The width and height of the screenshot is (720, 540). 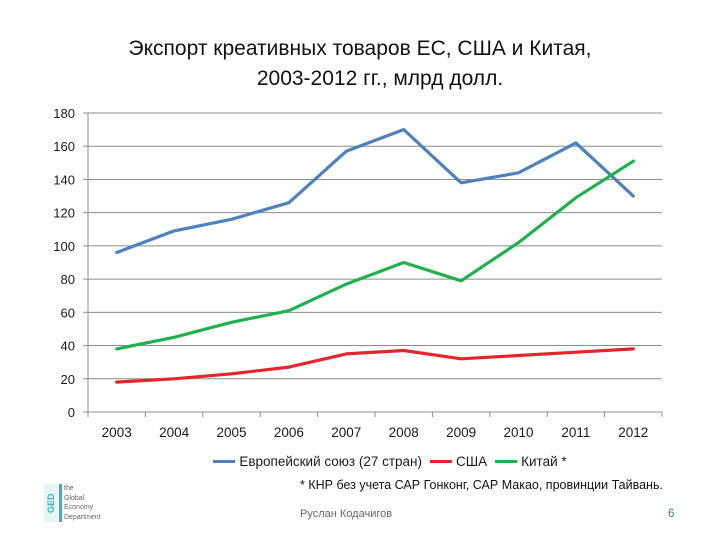 I want to click on x-tick-label: 2011, so click(x=575, y=432).